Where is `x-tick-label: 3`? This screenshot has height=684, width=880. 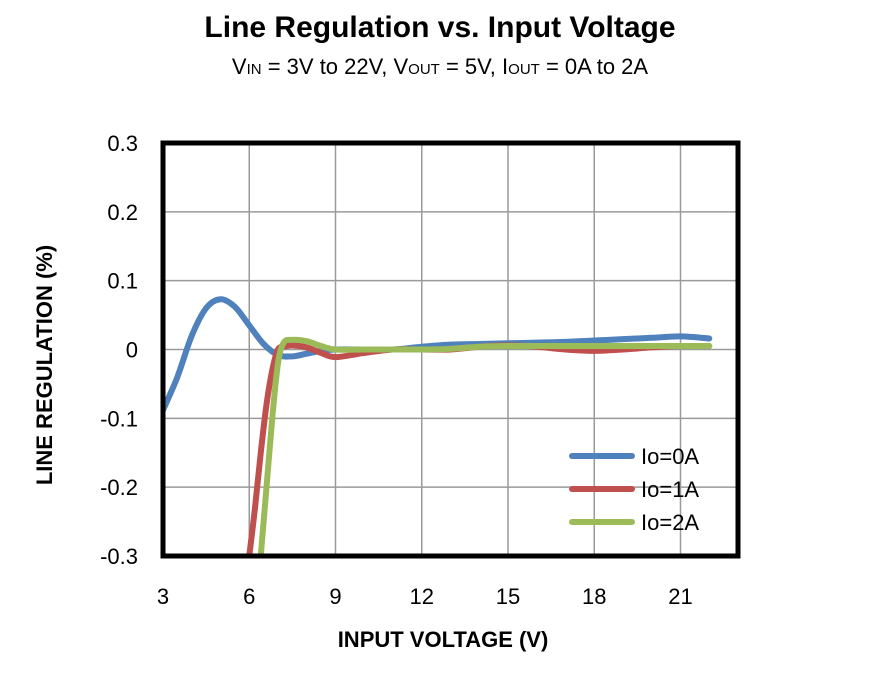
x-tick-label: 3 is located at coordinates (163, 596).